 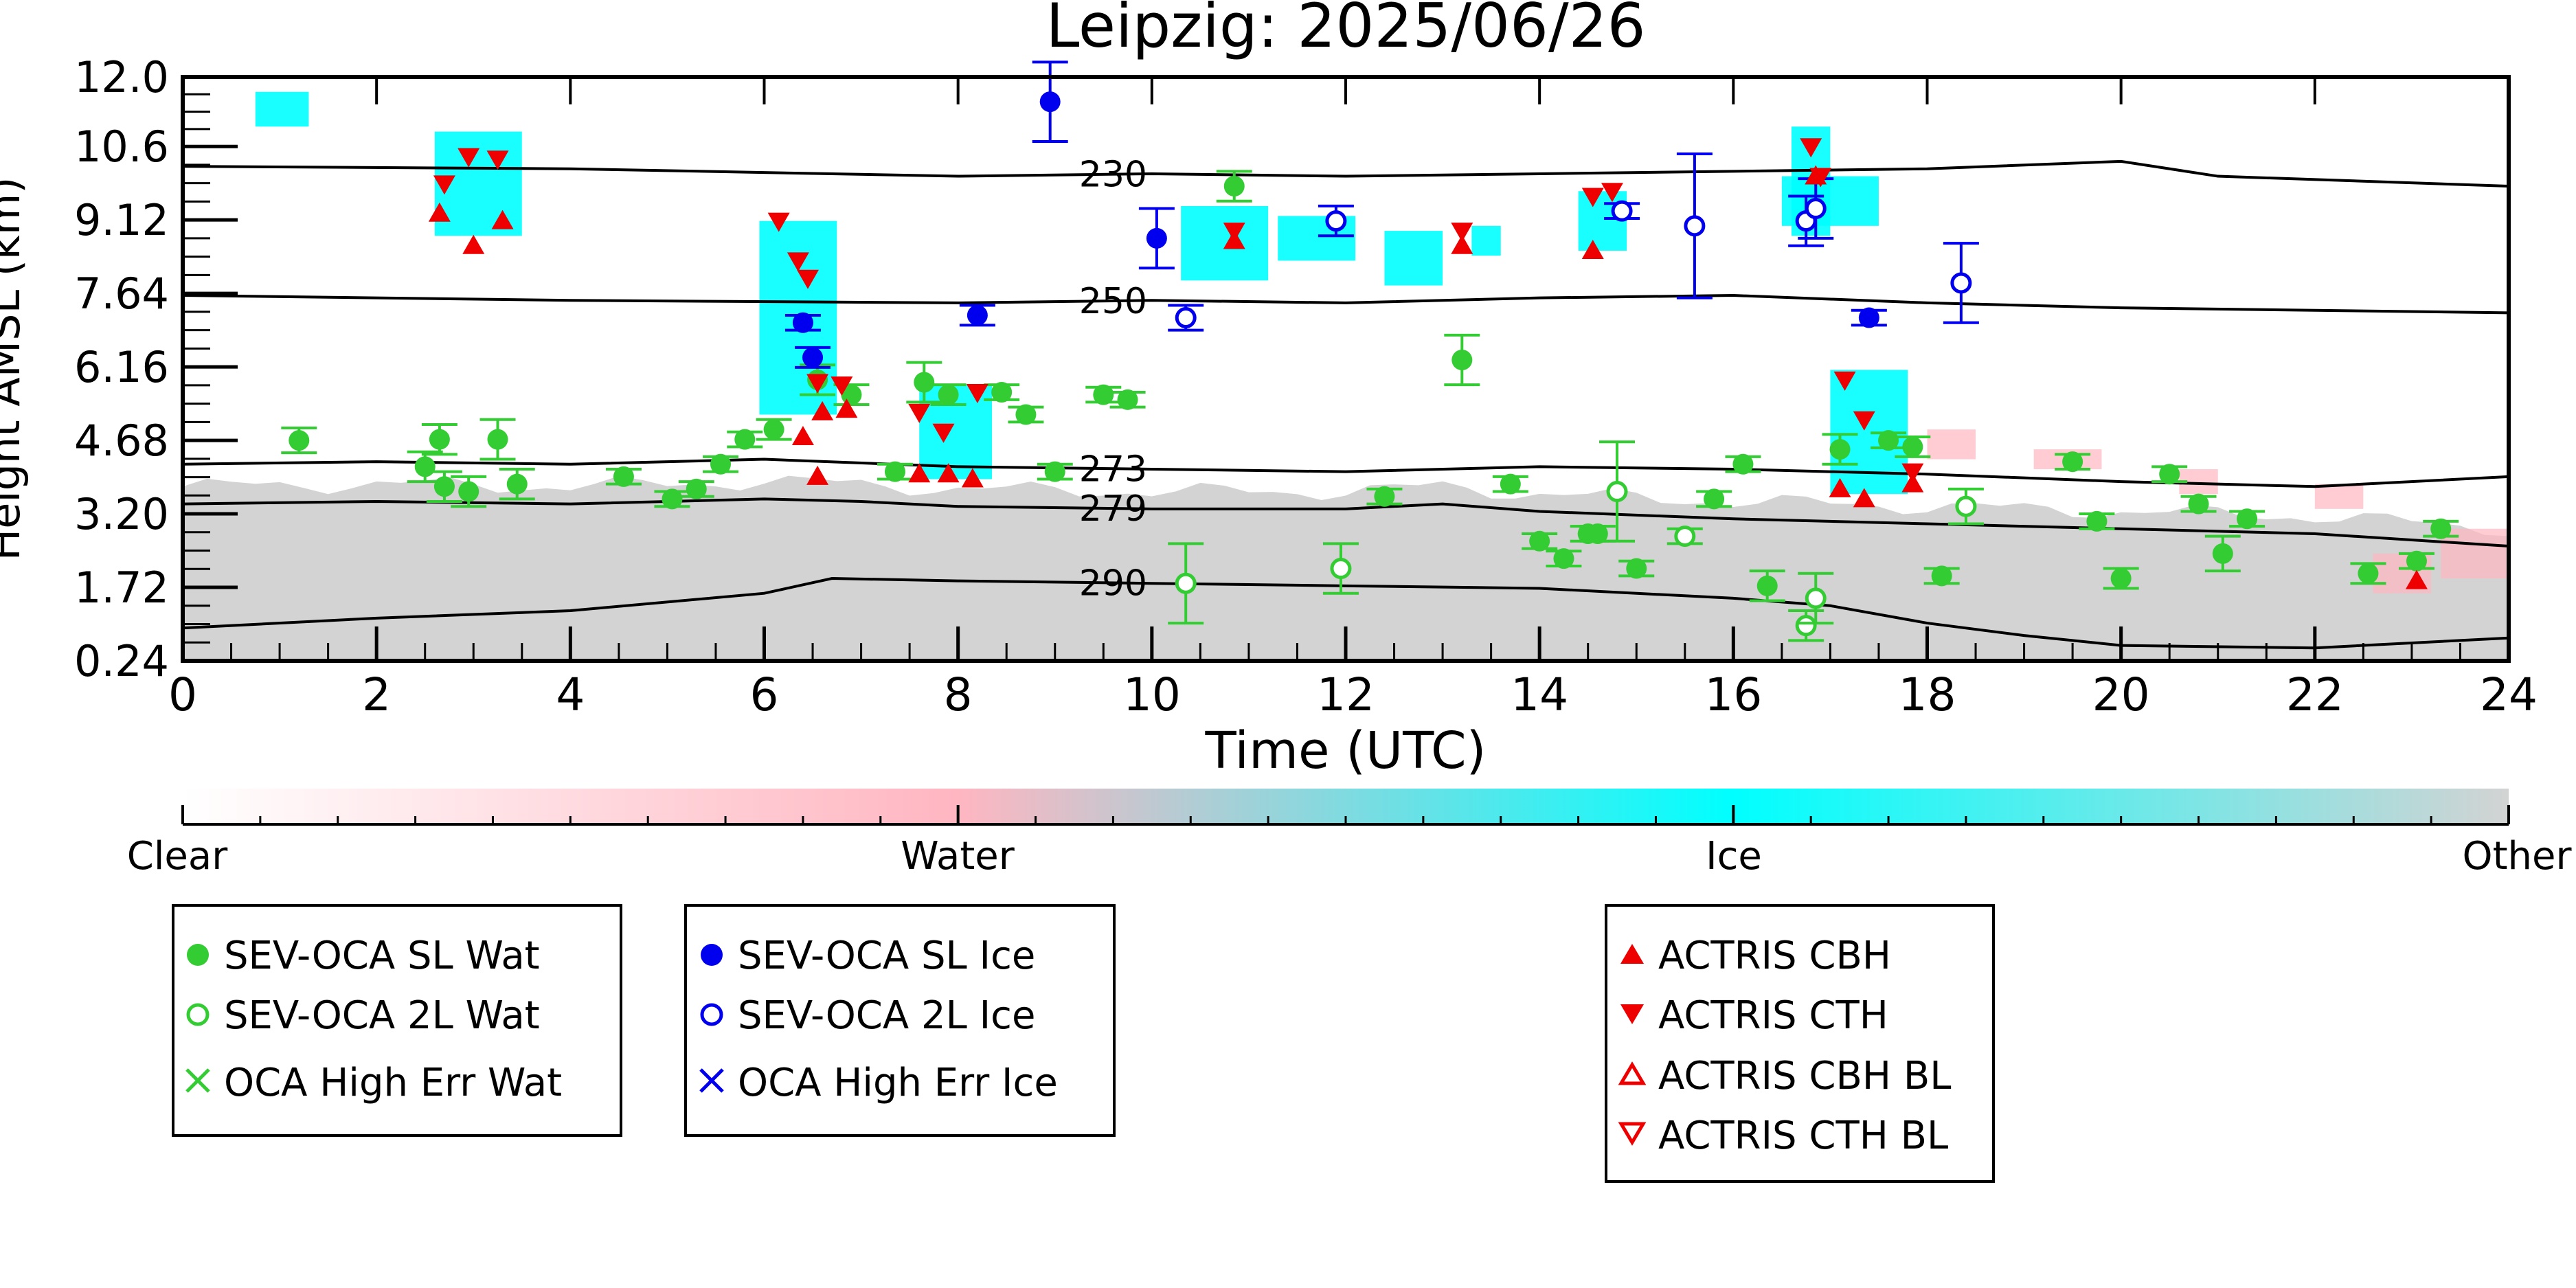 I want to click on x-tick-label: 8, so click(x=958, y=694).